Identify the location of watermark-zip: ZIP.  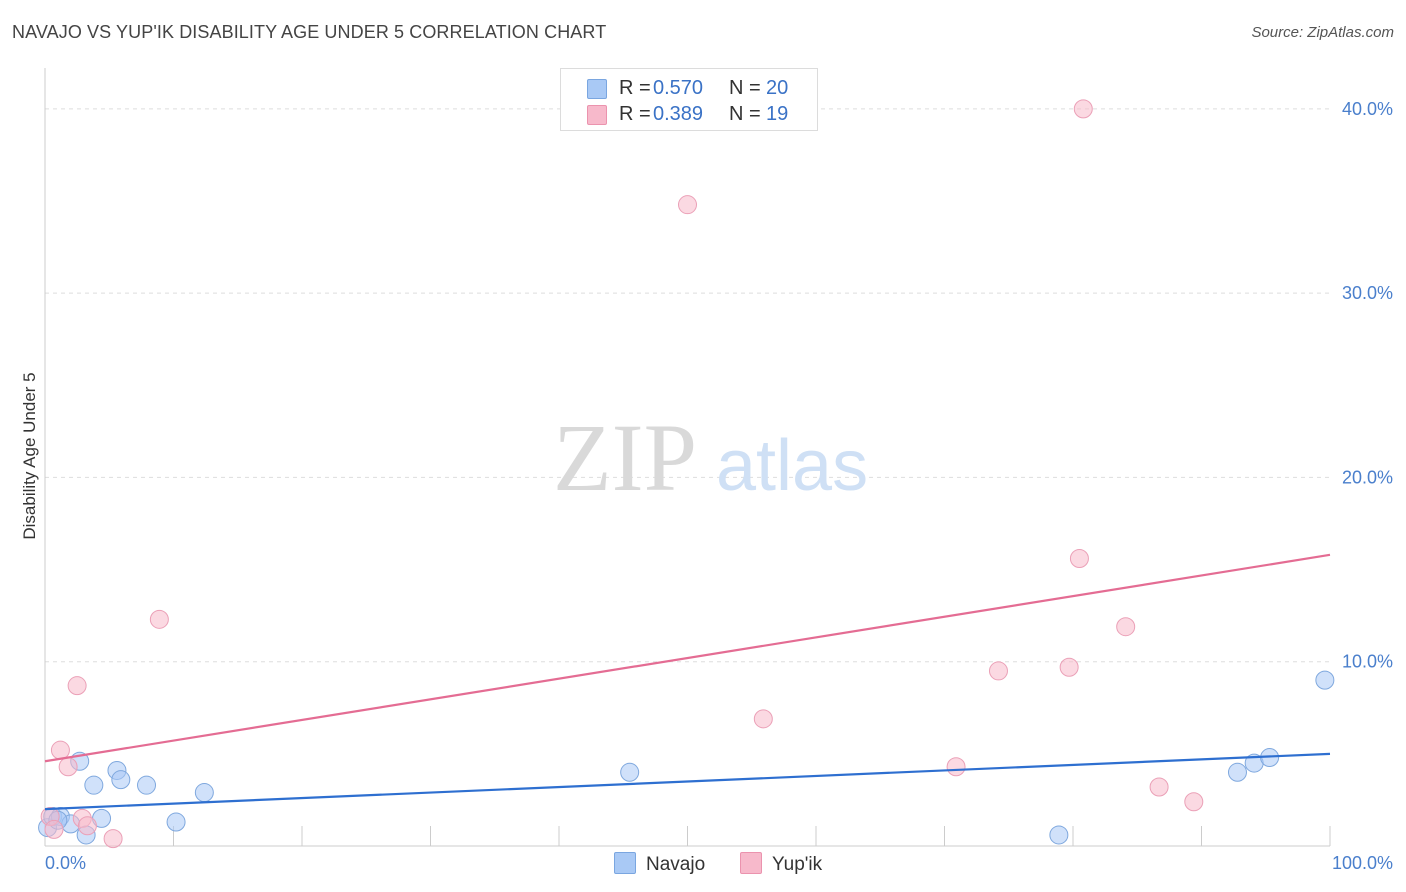
(625, 457).